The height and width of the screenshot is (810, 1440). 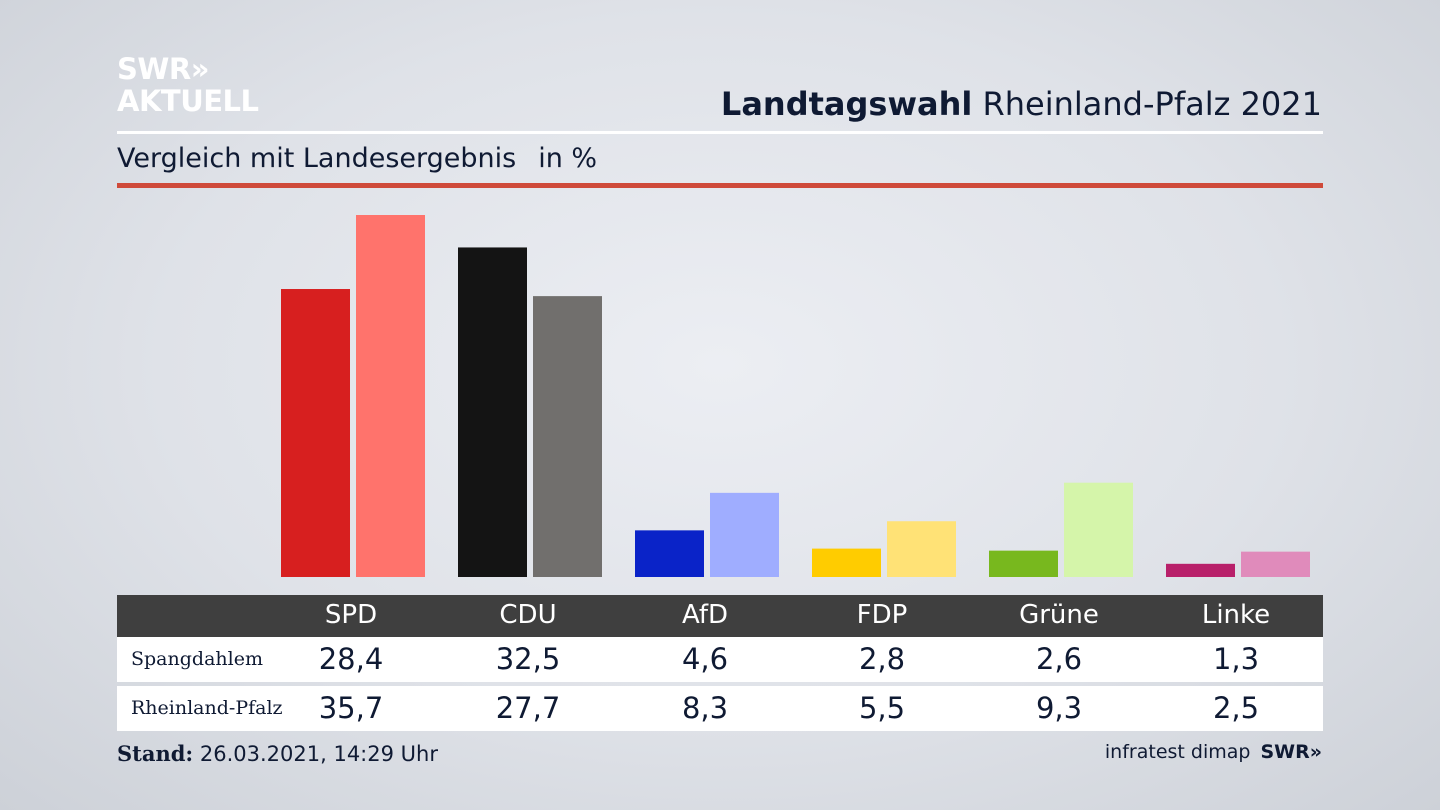 I want to click on bar-grne-spangdahlem, so click(x=1023, y=563).